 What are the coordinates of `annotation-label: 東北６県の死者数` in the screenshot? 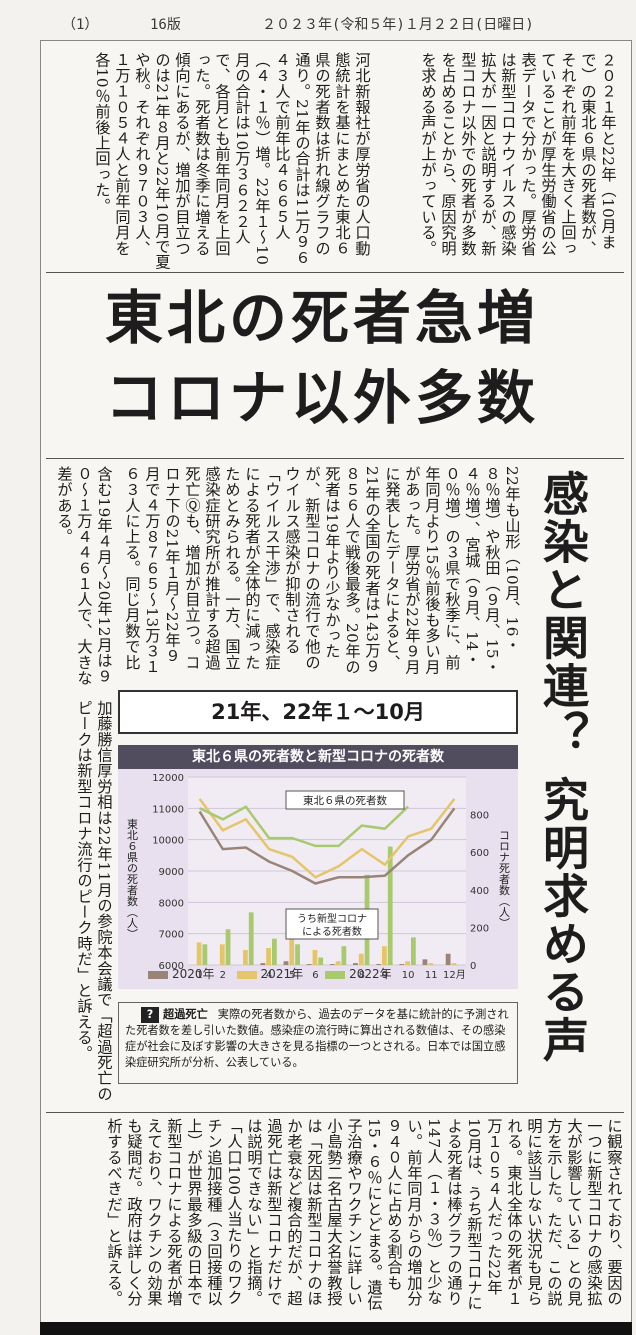 It's located at (345, 800).